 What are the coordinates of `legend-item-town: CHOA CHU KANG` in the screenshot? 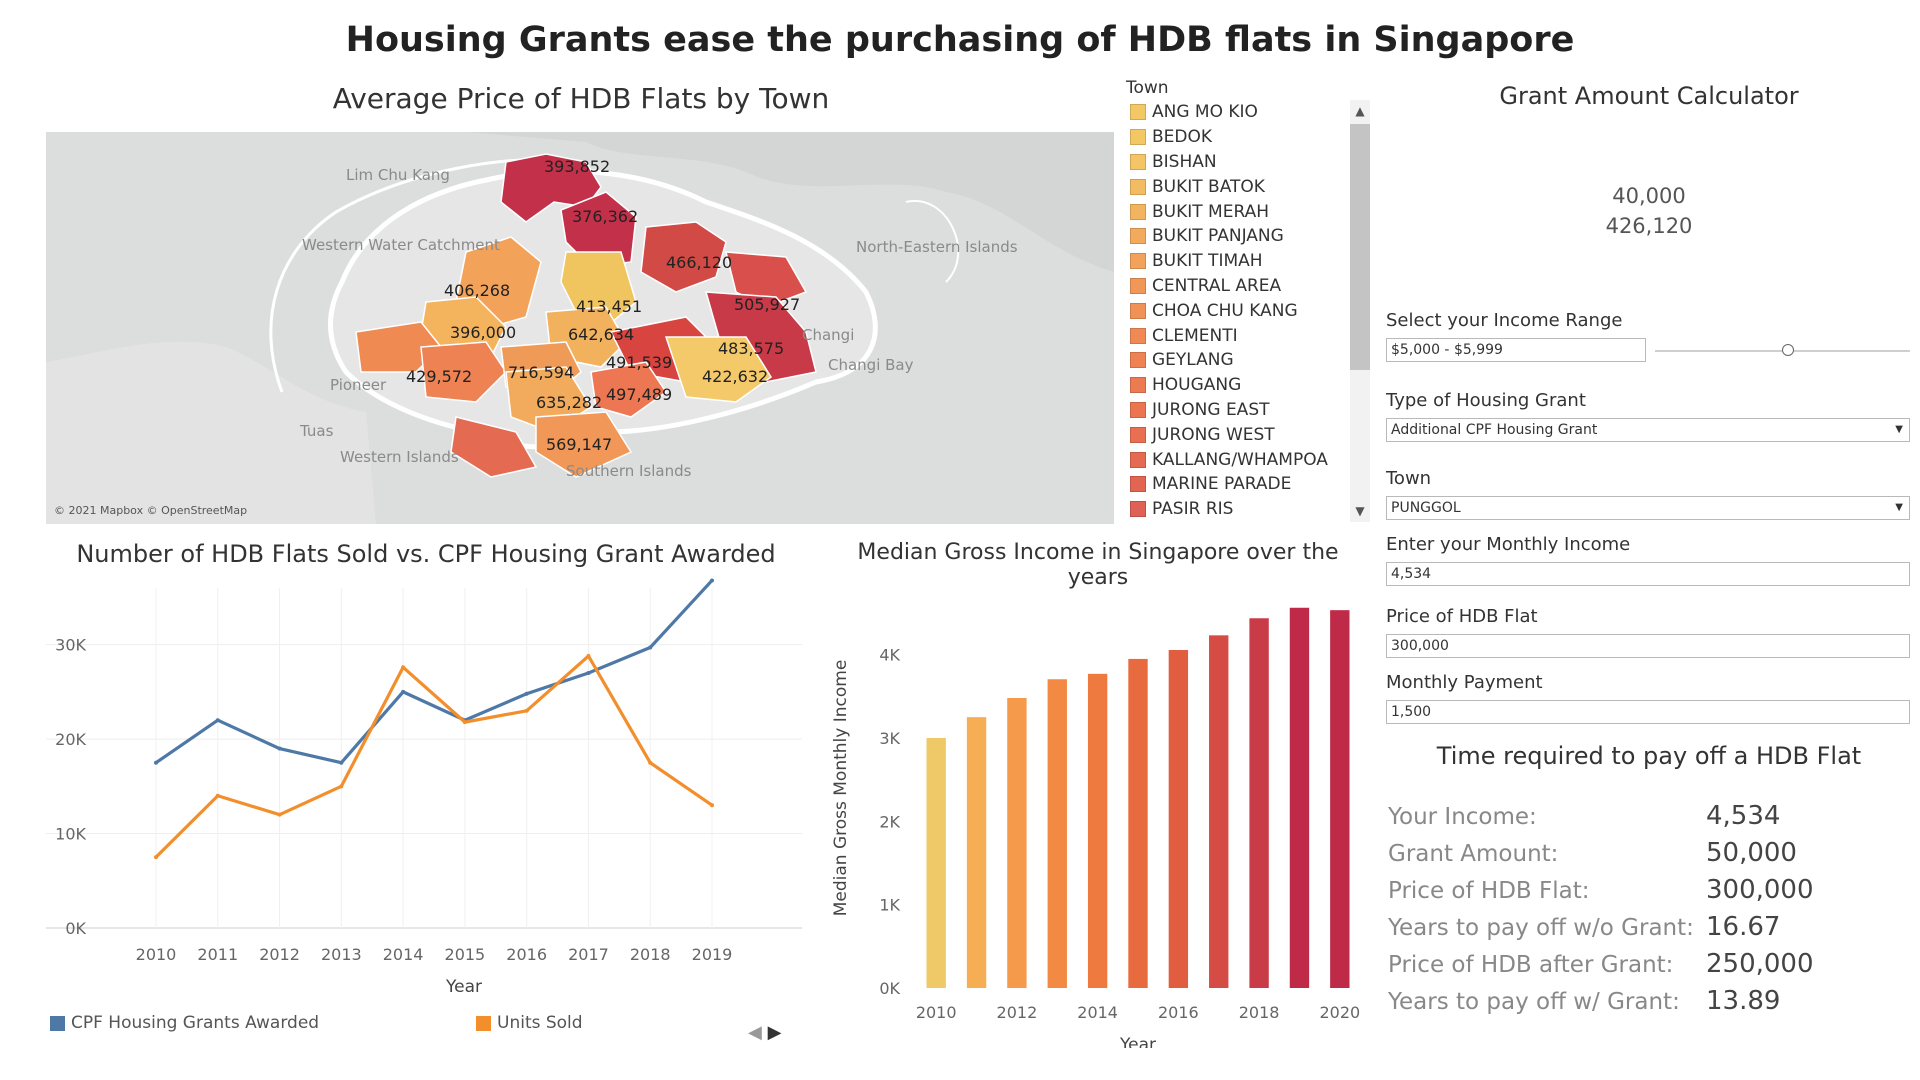 It's located at (1240, 310).